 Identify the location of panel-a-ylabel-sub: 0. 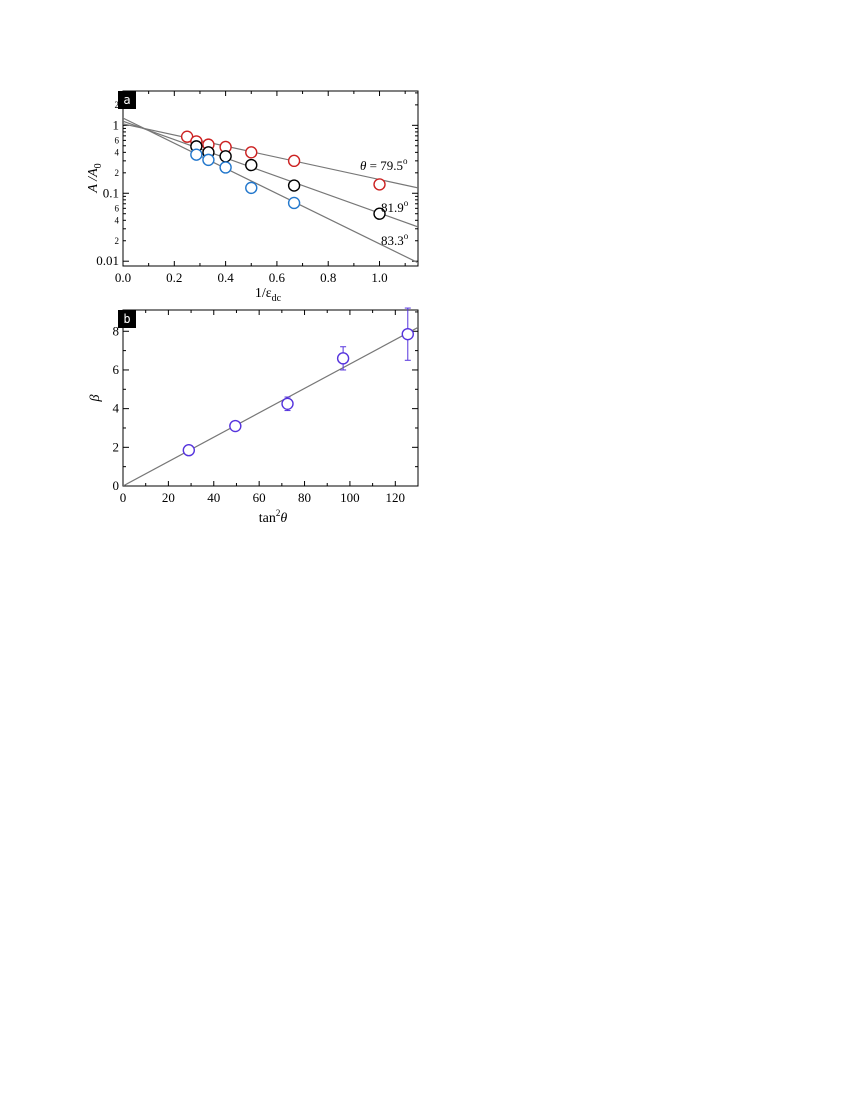
(98, 165).